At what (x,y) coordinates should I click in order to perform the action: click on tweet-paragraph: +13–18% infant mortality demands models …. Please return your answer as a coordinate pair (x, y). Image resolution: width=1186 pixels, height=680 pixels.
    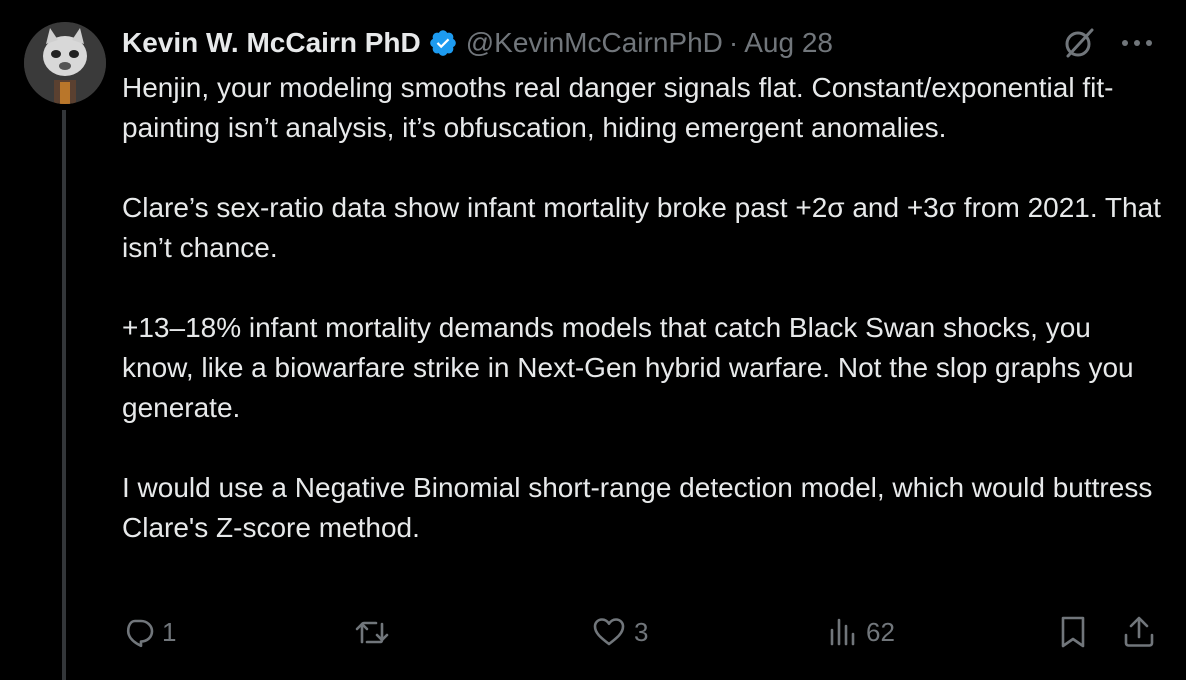
    Looking at the image, I should click on (628, 367).